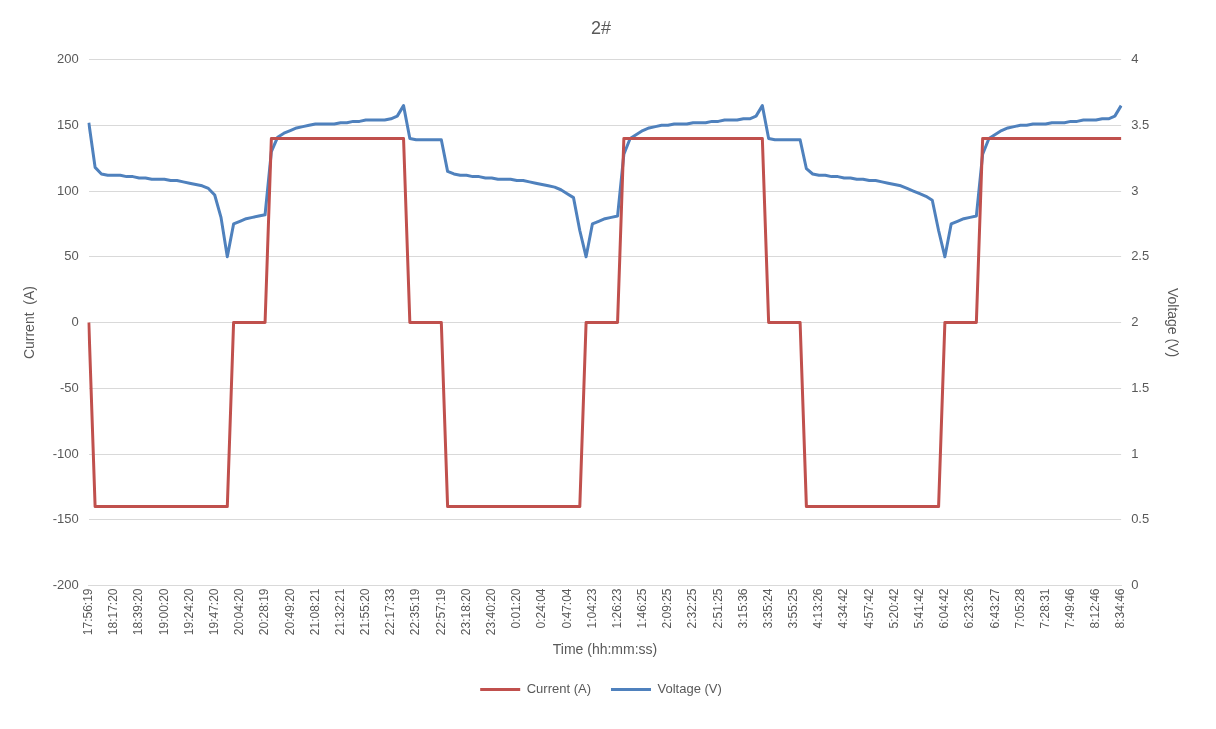 The image size is (1216, 729). I want to click on x-tick-label: 22:17:33, so click(390, 612).